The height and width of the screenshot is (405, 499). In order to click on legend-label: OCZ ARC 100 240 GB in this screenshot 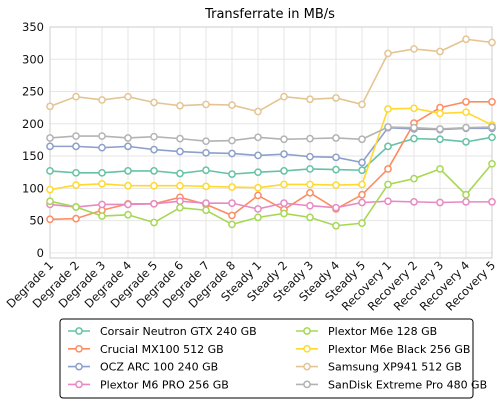, I will do `click(159, 367)`.